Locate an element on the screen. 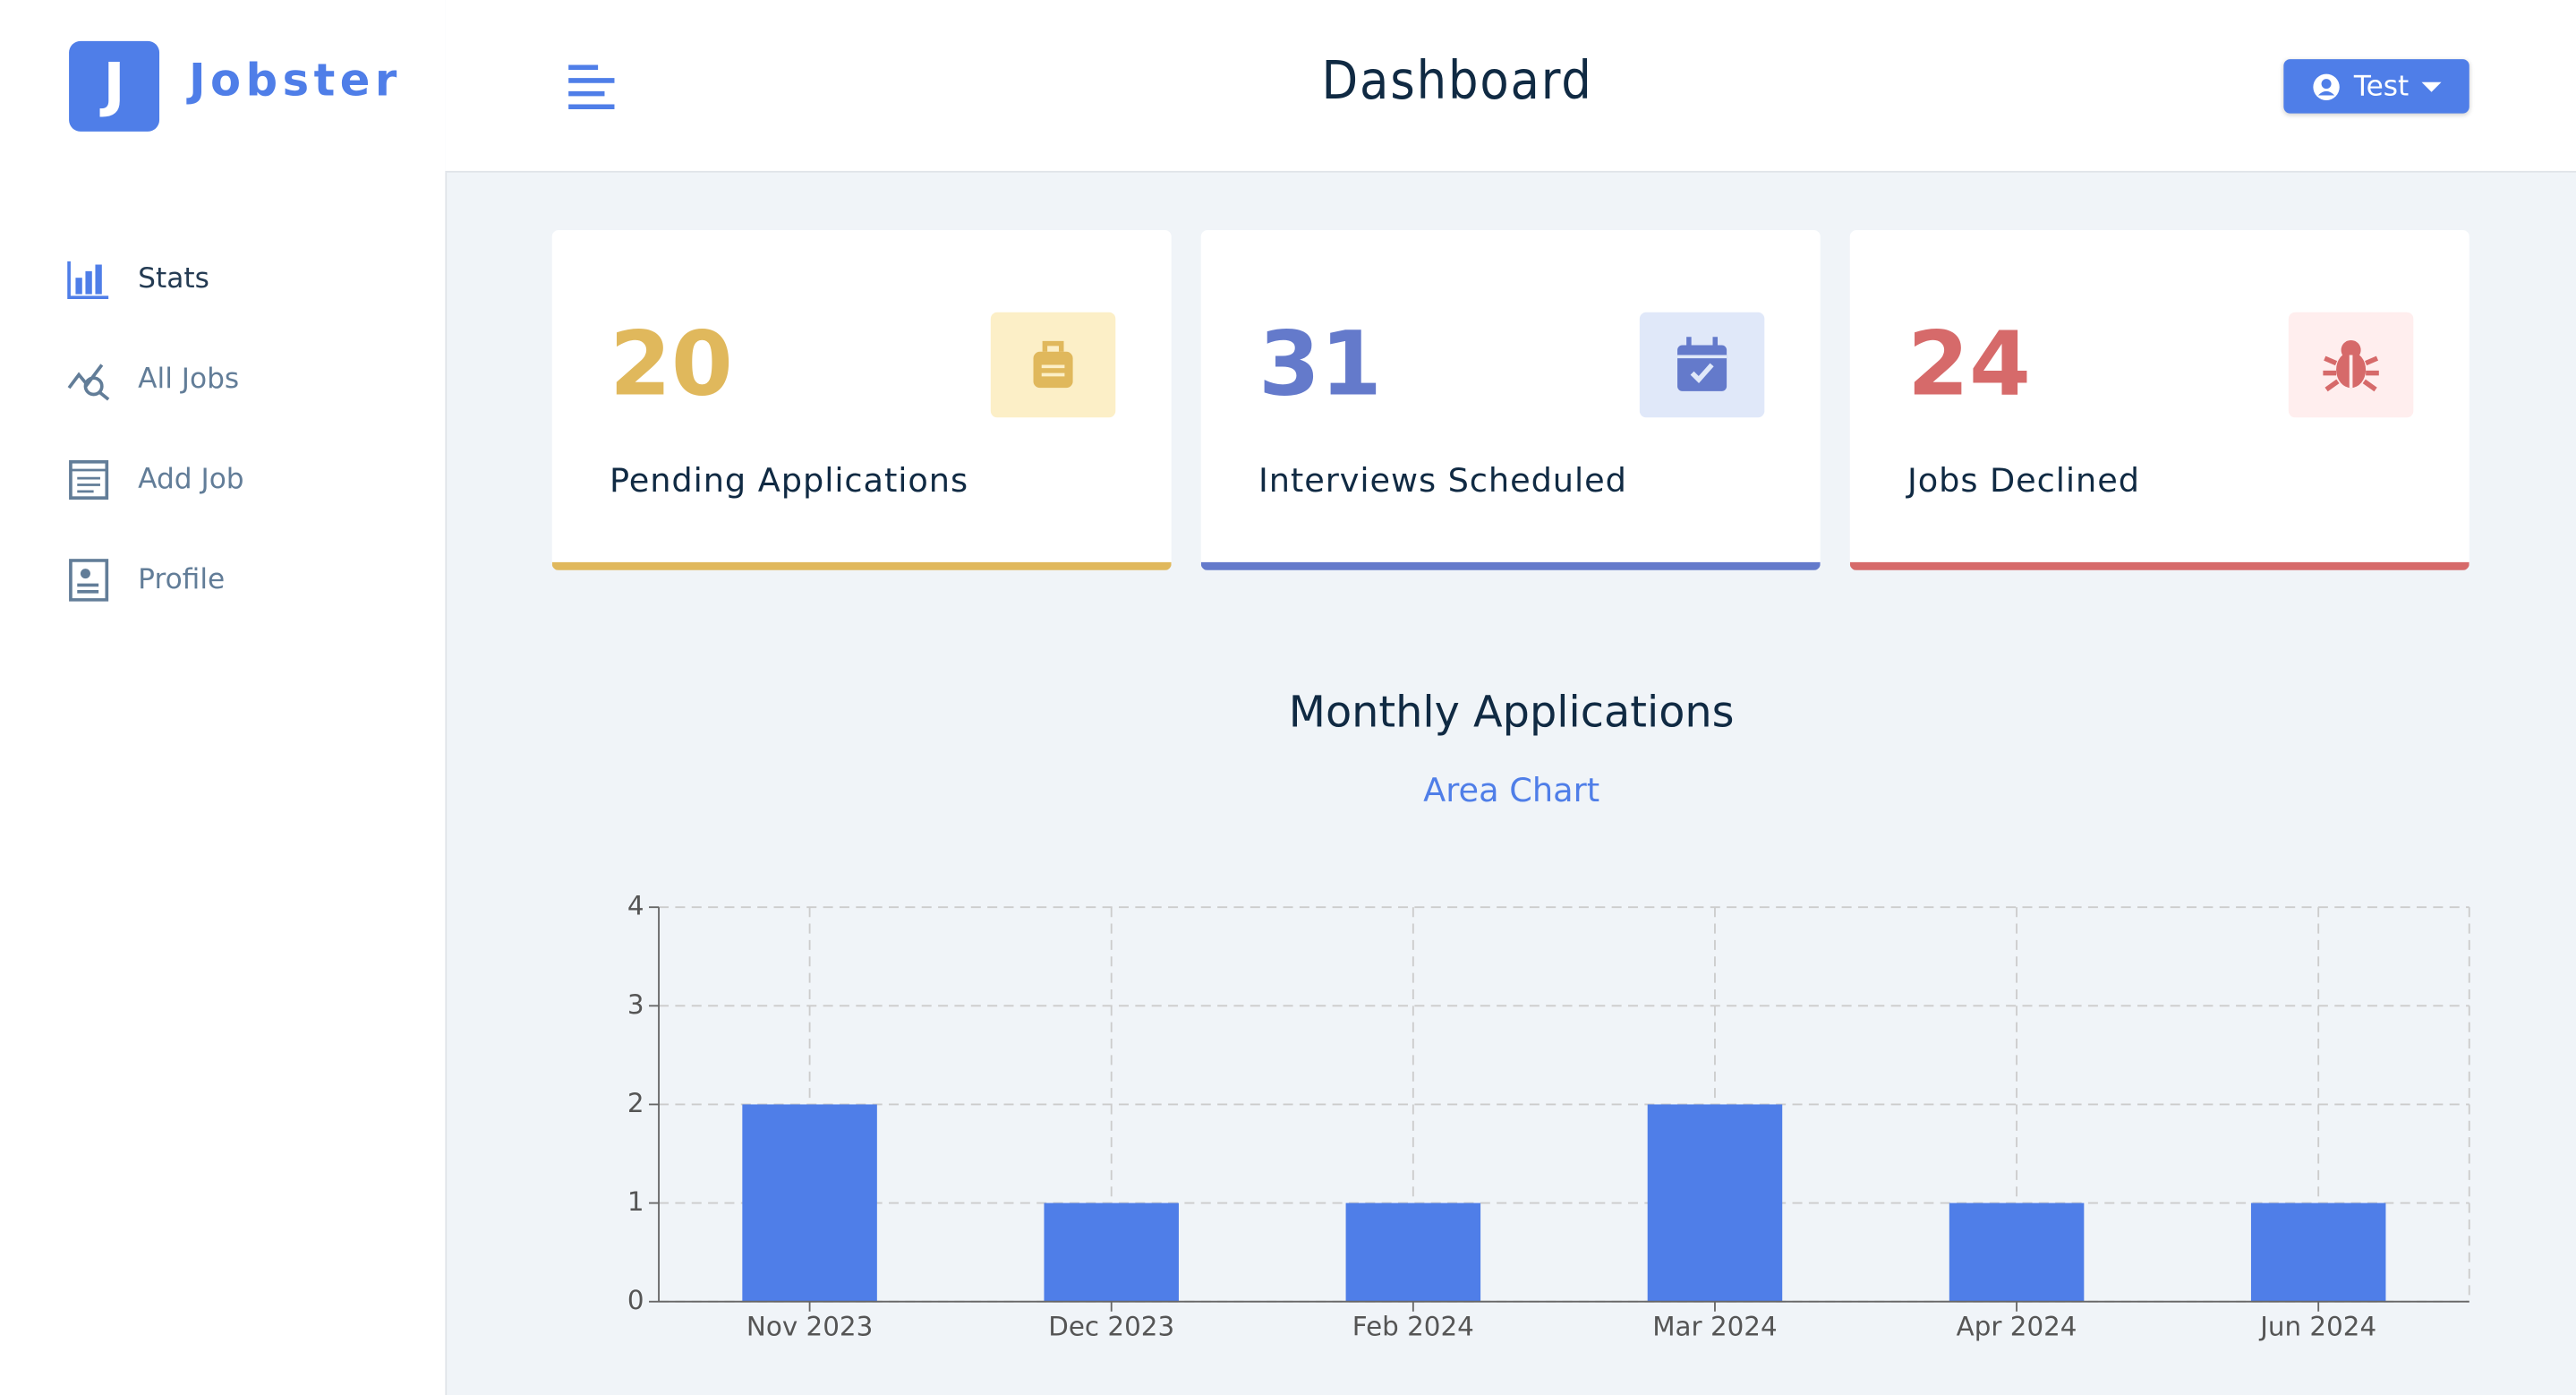  y-tick-label: 2 is located at coordinates (635, 1103).